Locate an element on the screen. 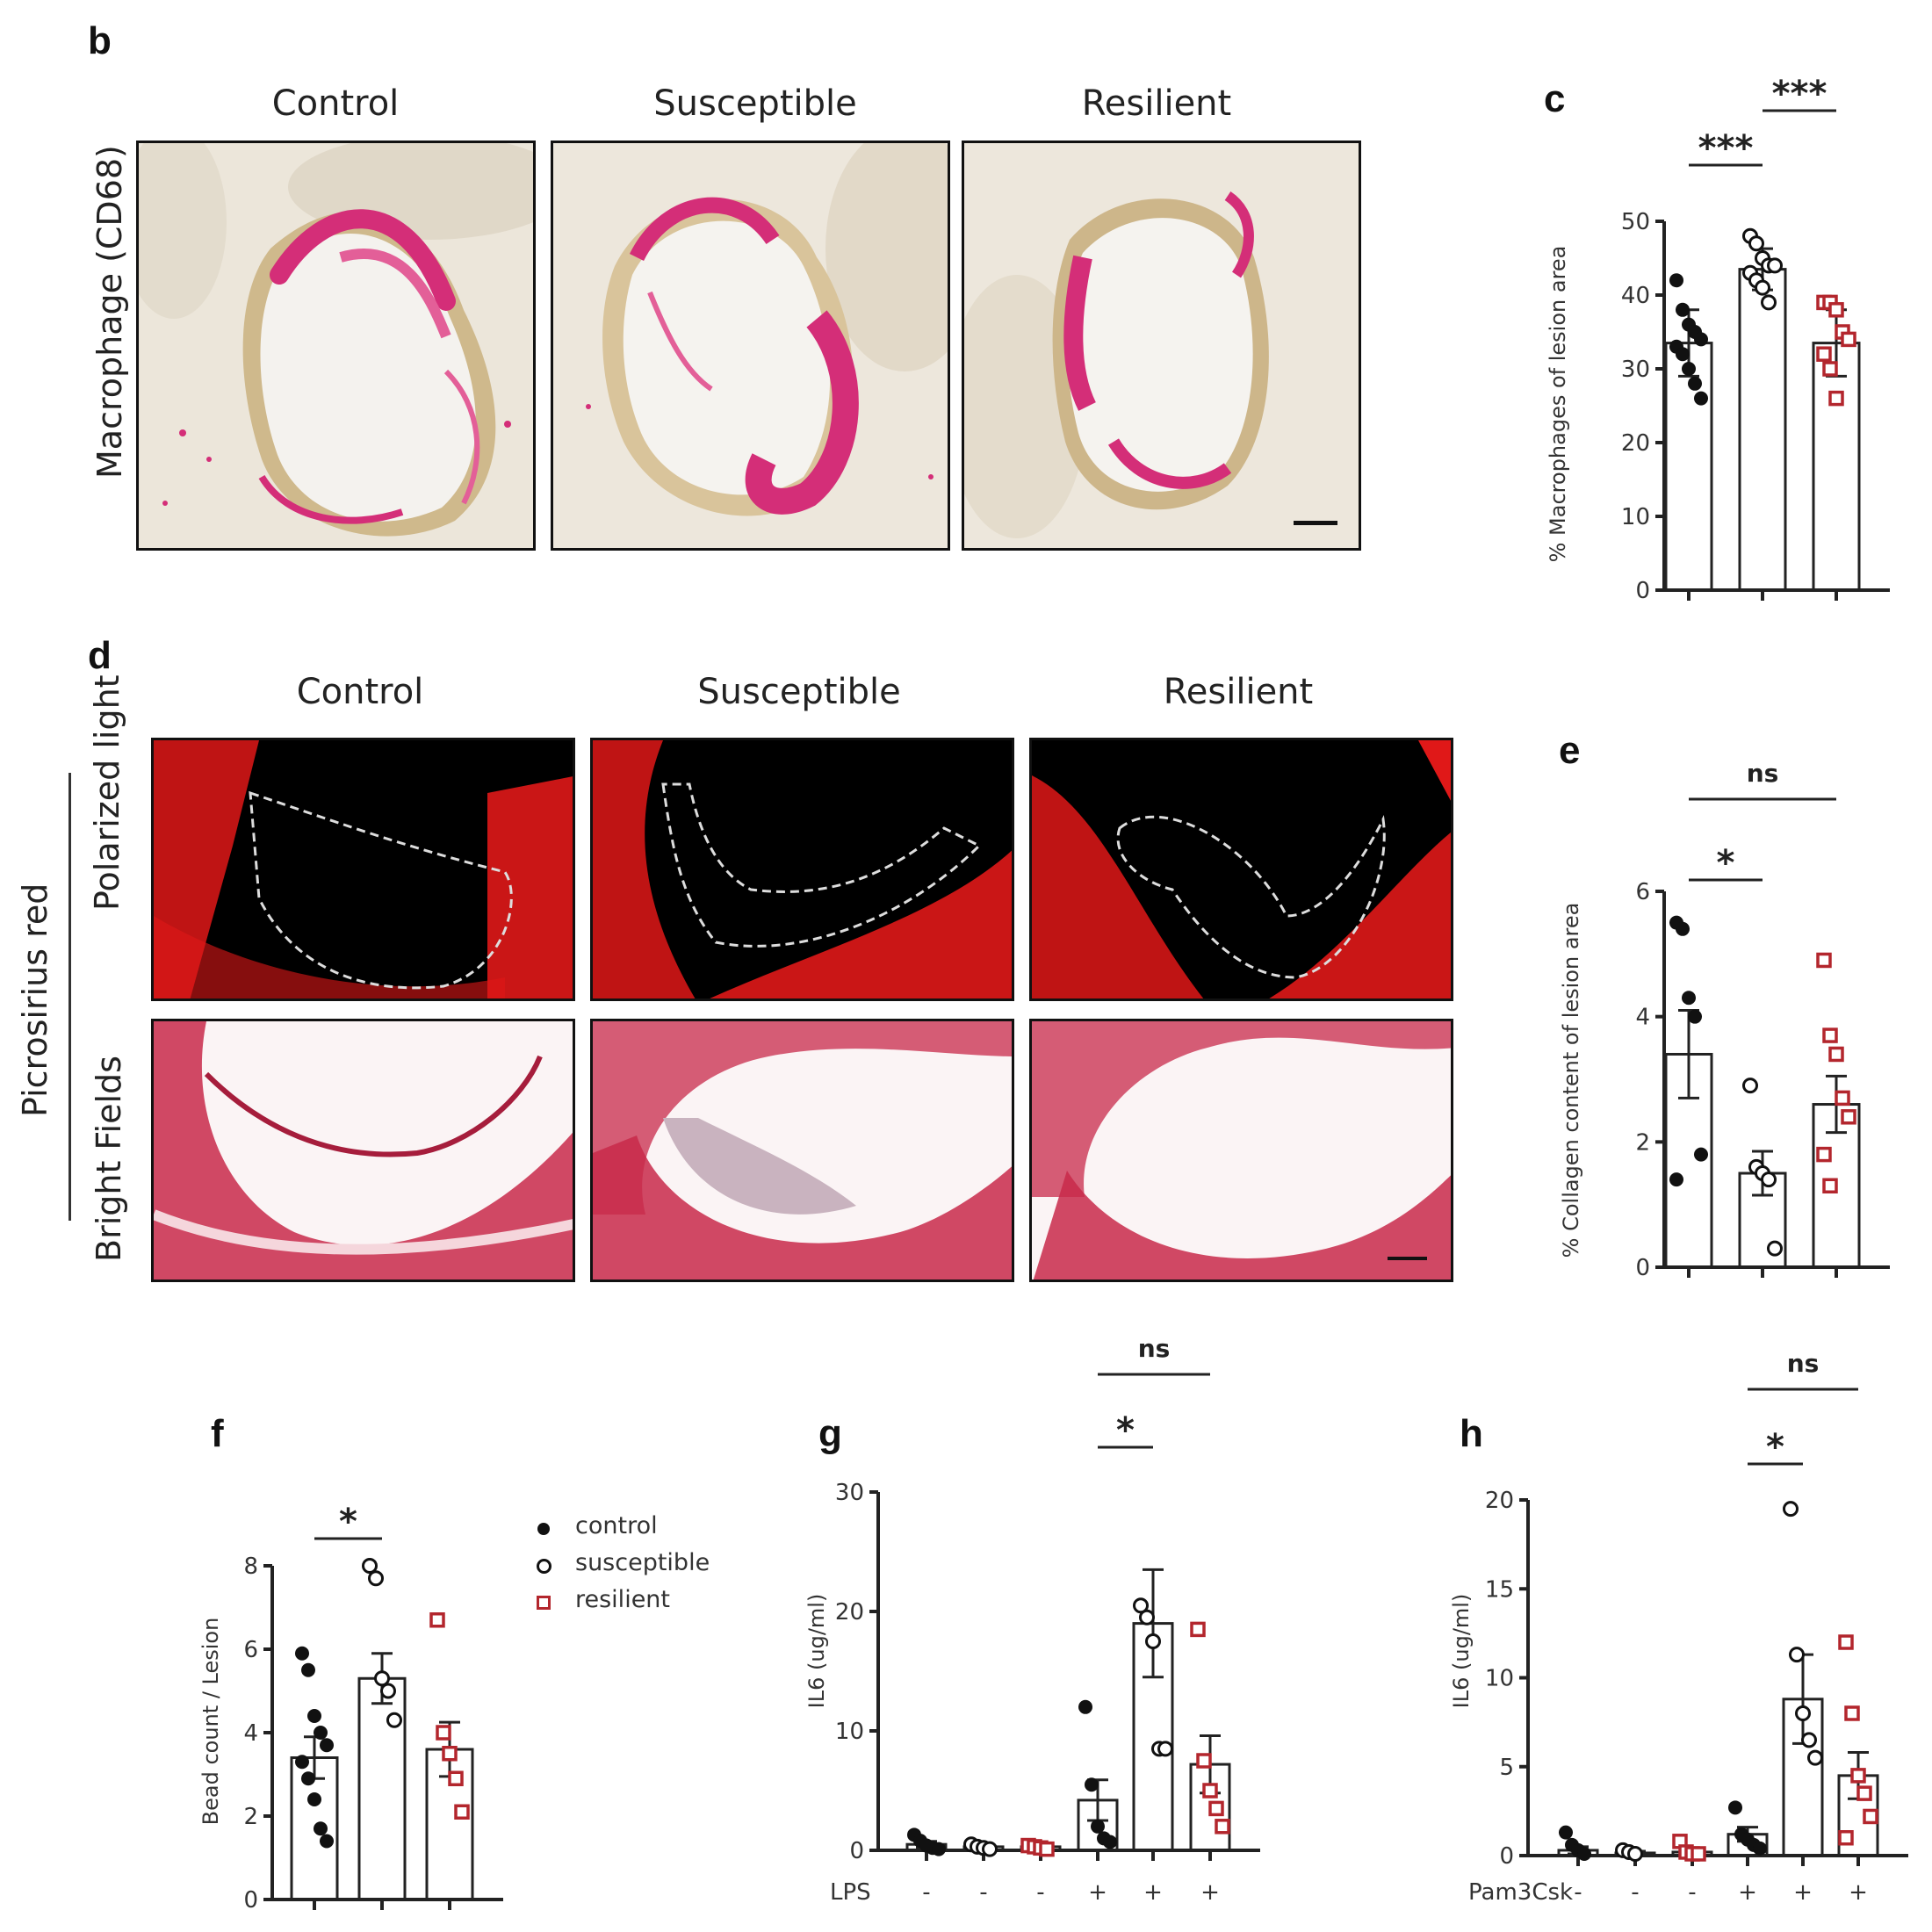 The width and height of the screenshot is (1932, 1932). bright-stain-control is located at coordinates (363, 1150).